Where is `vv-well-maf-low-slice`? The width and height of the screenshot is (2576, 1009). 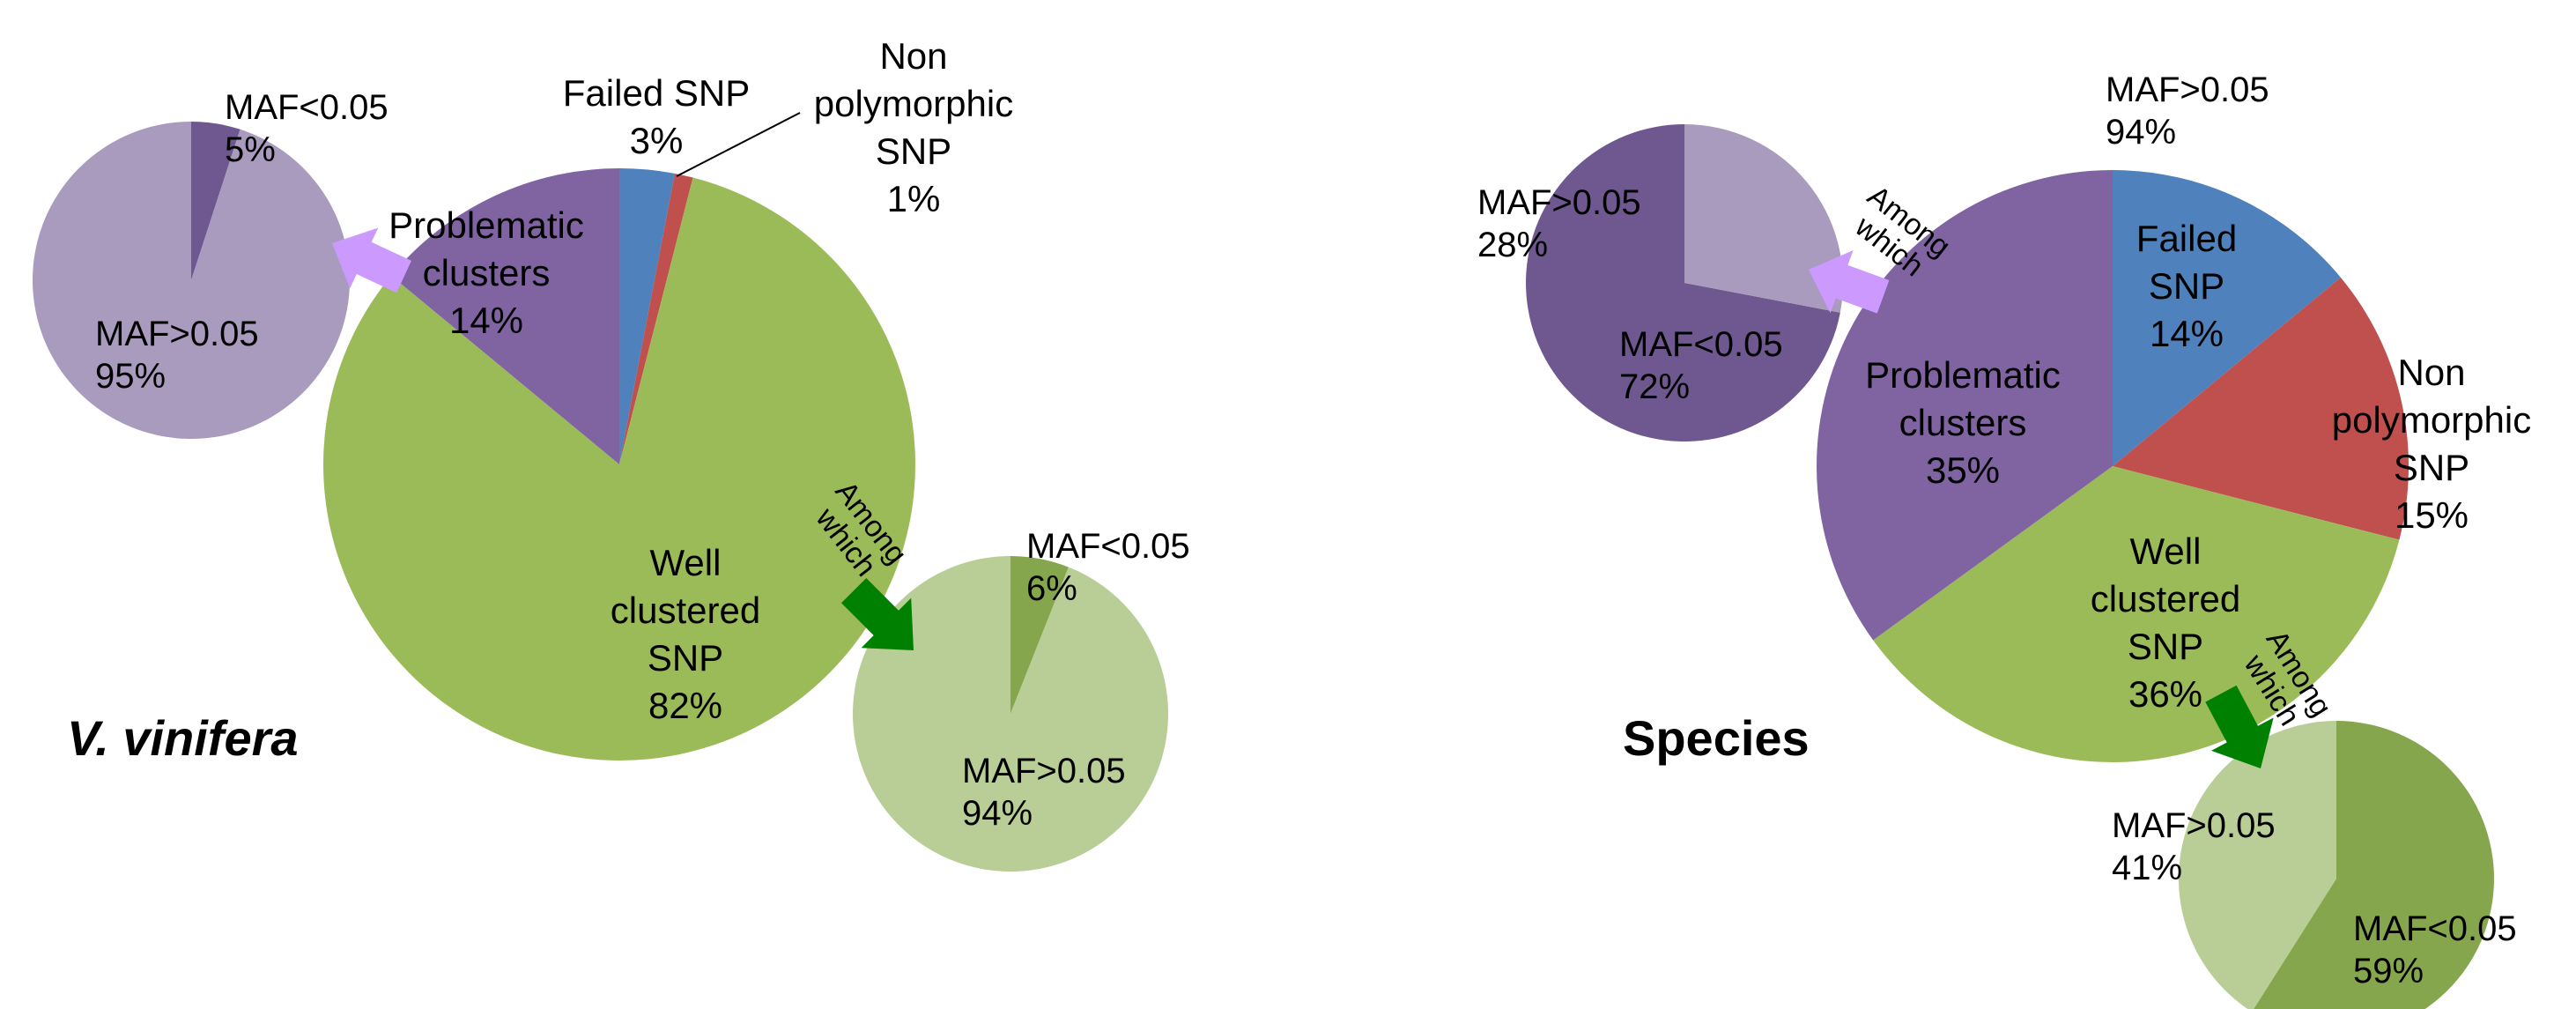
vv-well-maf-low-slice is located at coordinates (1039, 635).